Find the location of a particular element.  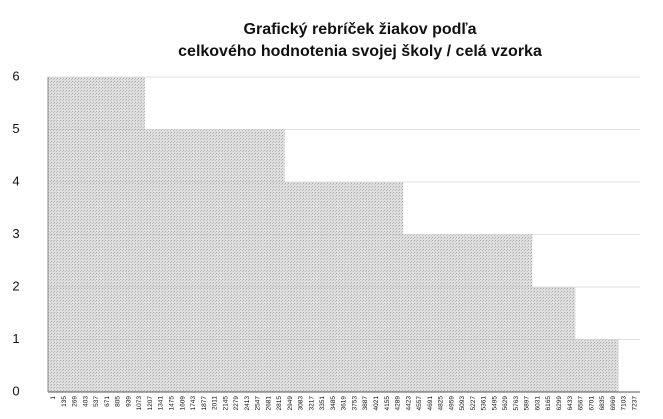

x-tick-label: 5897 is located at coordinates (527, 403).